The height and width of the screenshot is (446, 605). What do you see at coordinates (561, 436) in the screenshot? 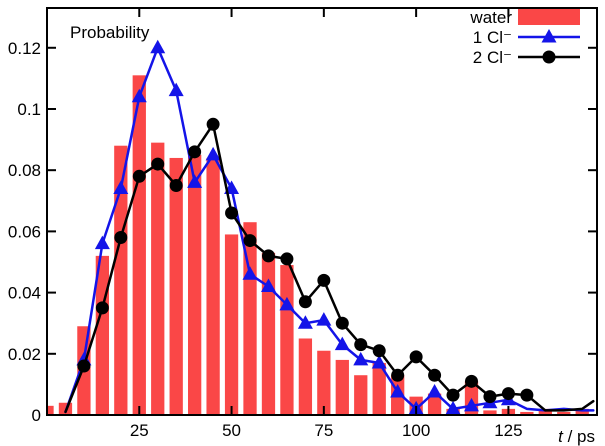
I see `x-axis-title-variable: t` at bounding box center [561, 436].